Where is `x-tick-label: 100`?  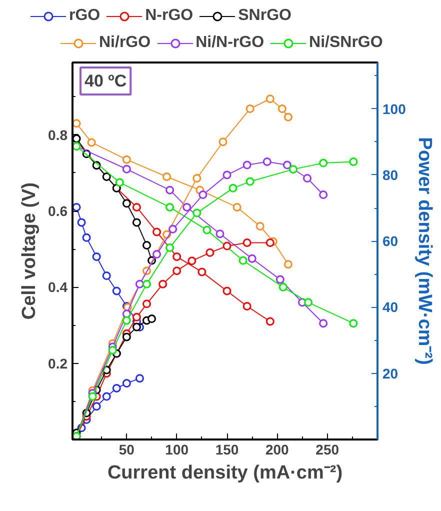 x-tick-label: 100 is located at coordinates (177, 450).